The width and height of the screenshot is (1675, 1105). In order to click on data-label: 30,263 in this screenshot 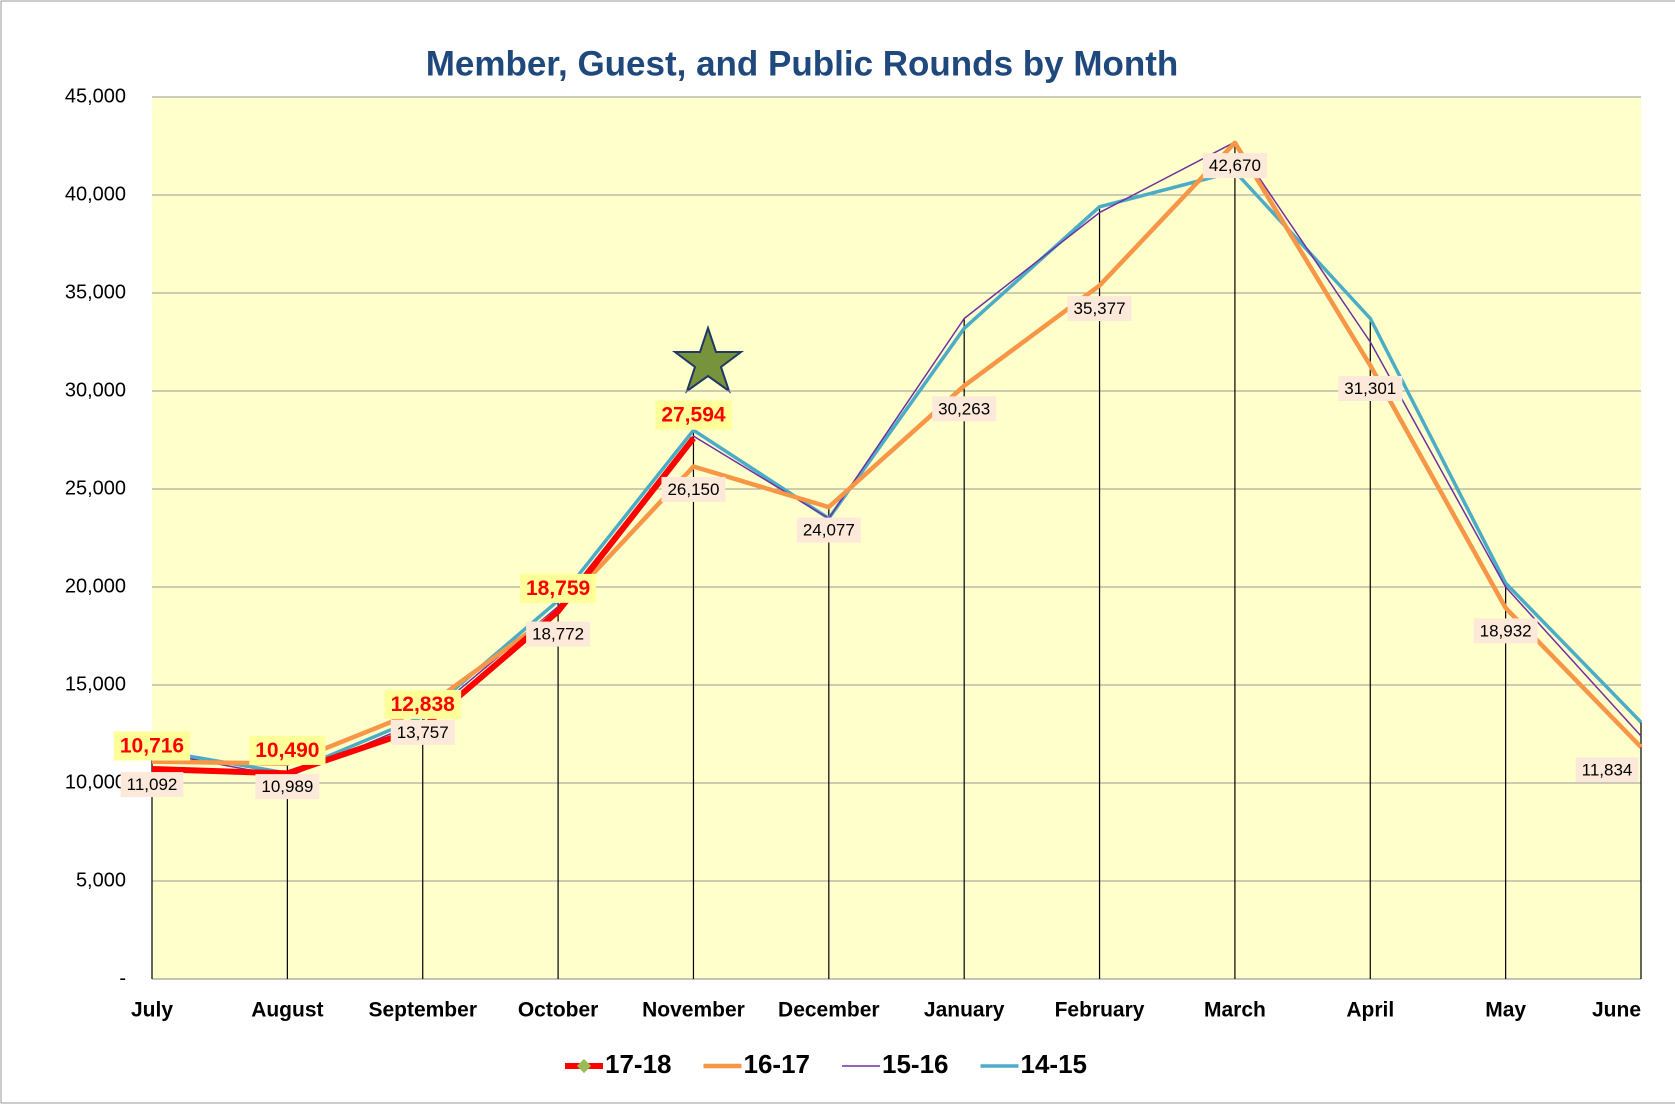, I will do `click(964, 408)`.